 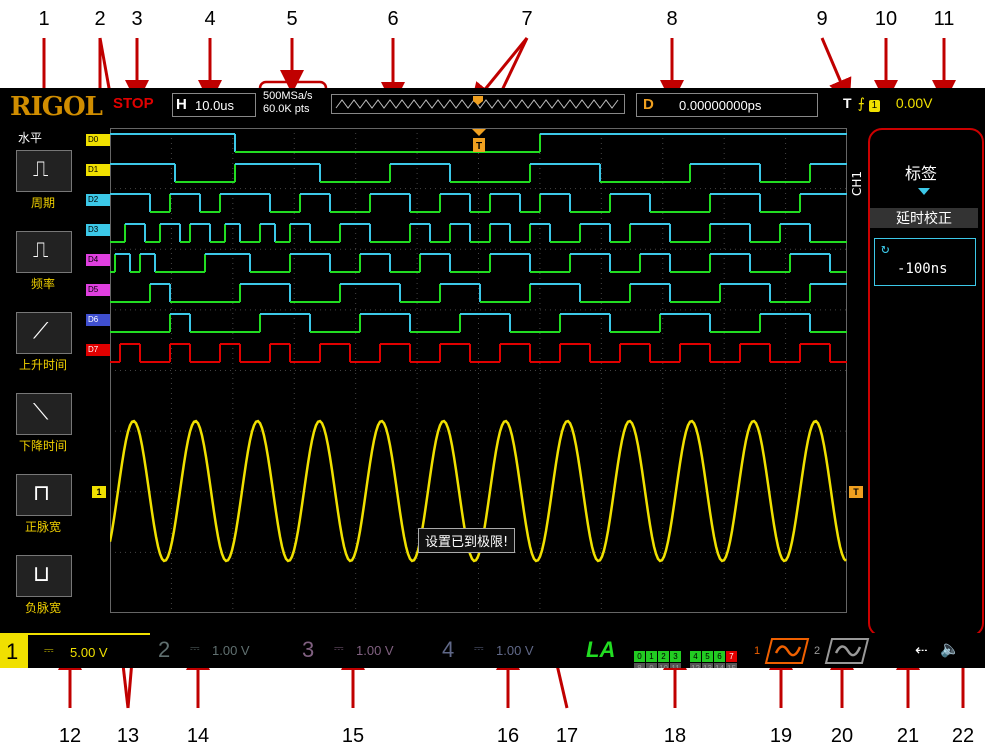 What do you see at coordinates (210, 19) in the screenshot?
I see `callout-4: 4` at bounding box center [210, 19].